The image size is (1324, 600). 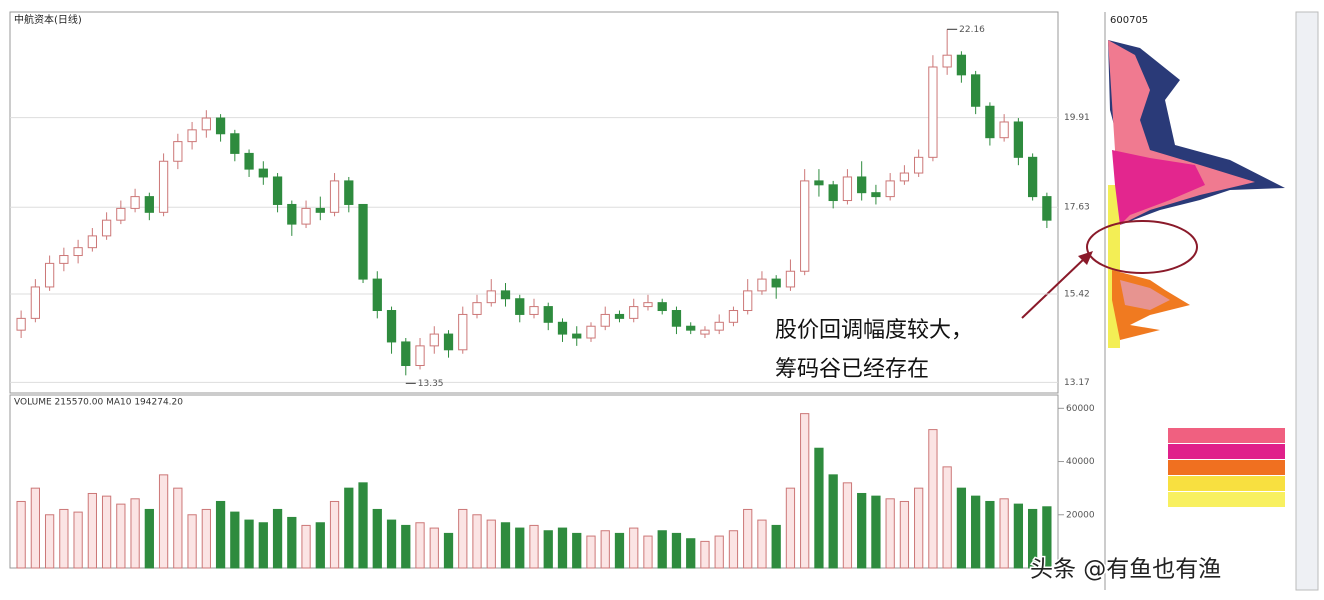 What do you see at coordinates (1077, 208) in the screenshot?
I see `y-tick-label: 17.63` at bounding box center [1077, 208].